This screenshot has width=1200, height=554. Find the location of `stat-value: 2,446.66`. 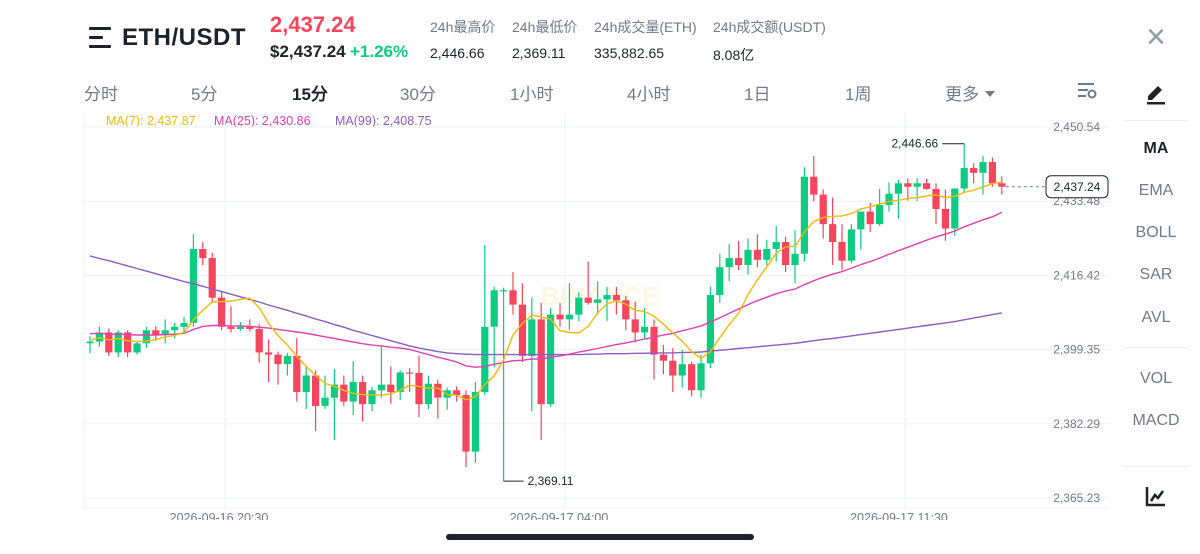

stat-value: 2,446.66 is located at coordinates (457, 53).